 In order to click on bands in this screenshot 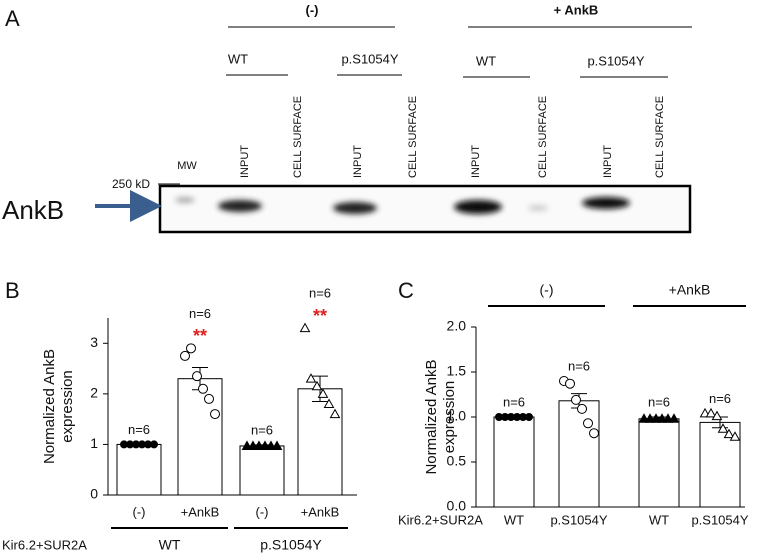, I will do `click(402, 205)`.